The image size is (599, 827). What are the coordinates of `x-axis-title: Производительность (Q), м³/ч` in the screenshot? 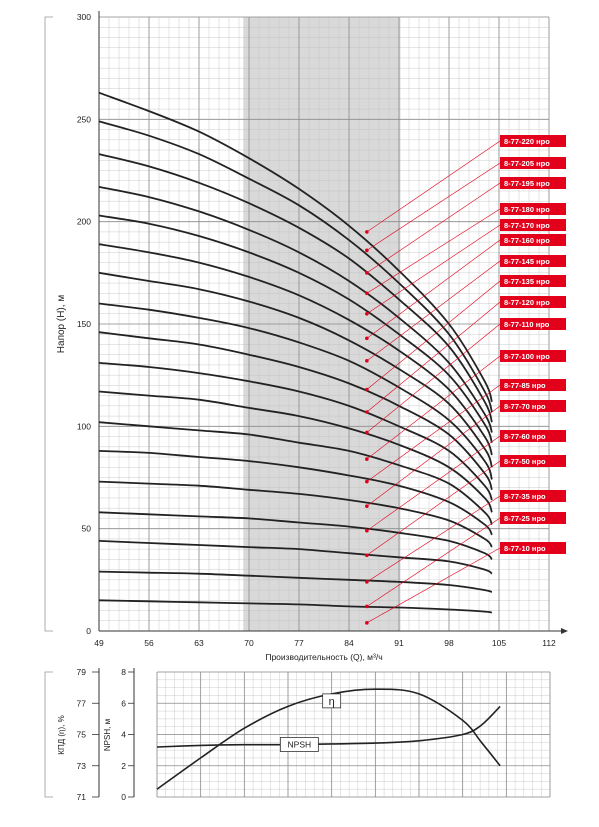 It's located at (323, 657).